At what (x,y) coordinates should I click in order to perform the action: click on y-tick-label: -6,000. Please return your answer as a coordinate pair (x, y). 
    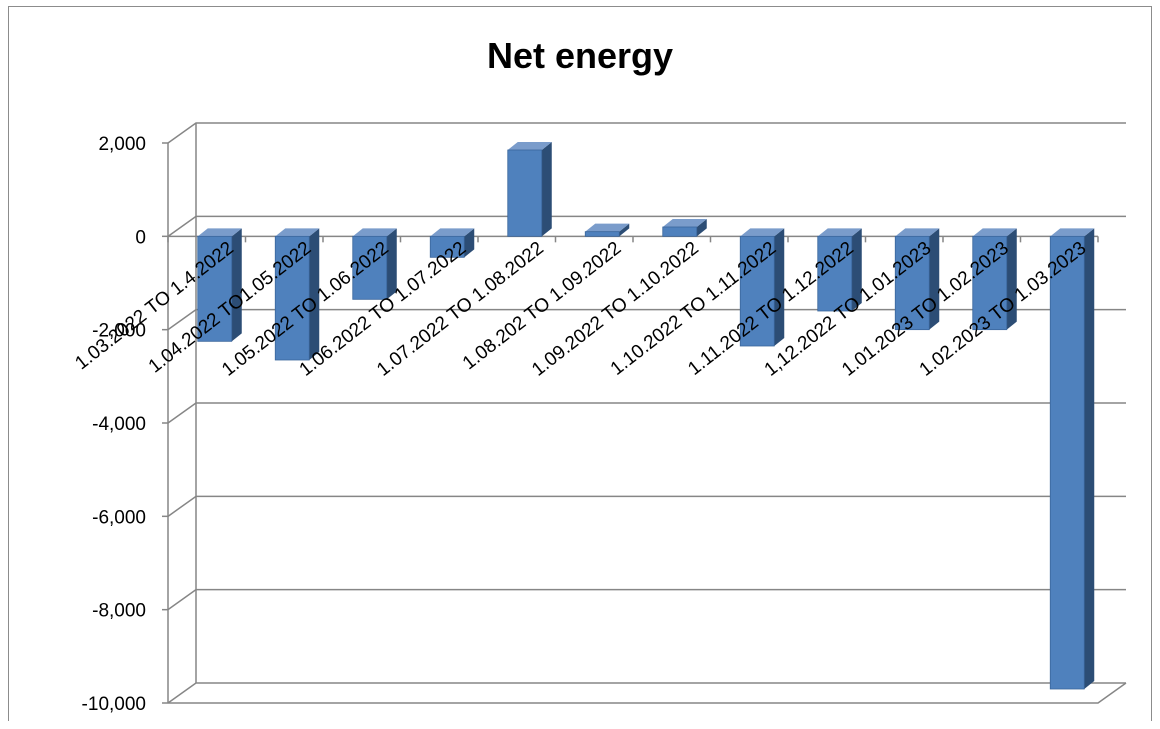
    Looking at the image, I should click on (119, 517).